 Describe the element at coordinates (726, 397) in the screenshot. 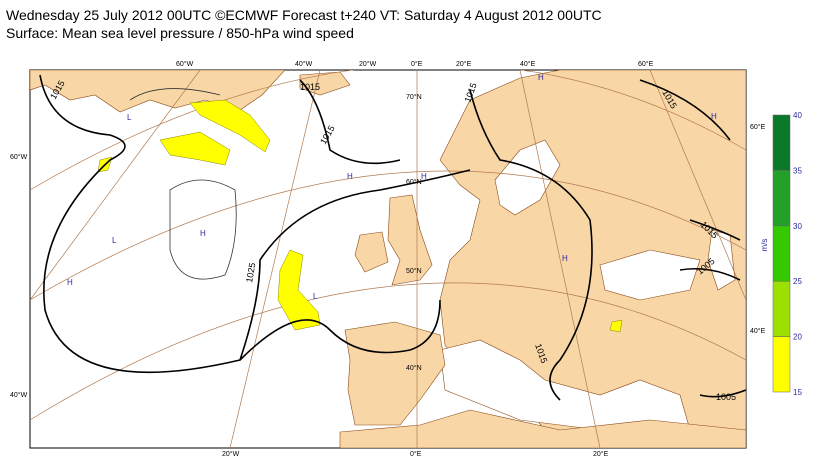

I see `contour-label: 1005` at that location.